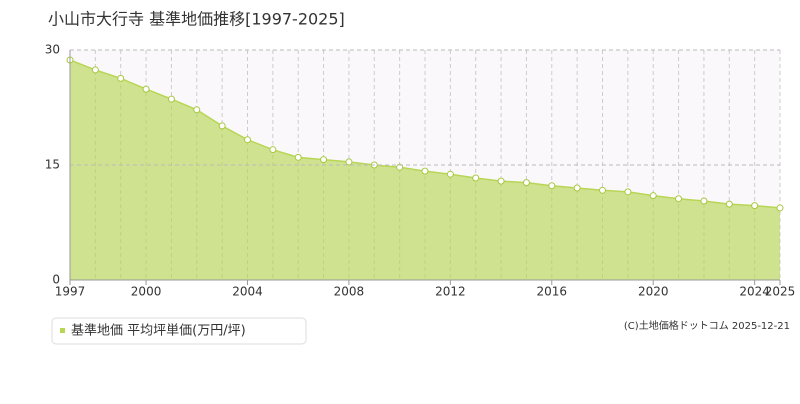 This screenshot has width=800, height=404. What do you see at coordinates (196, 19) in the screenshot?
I see `chart-title: 小山市大行寺 基準地価推移[1997-2025]` at bounding box center [196, 19].